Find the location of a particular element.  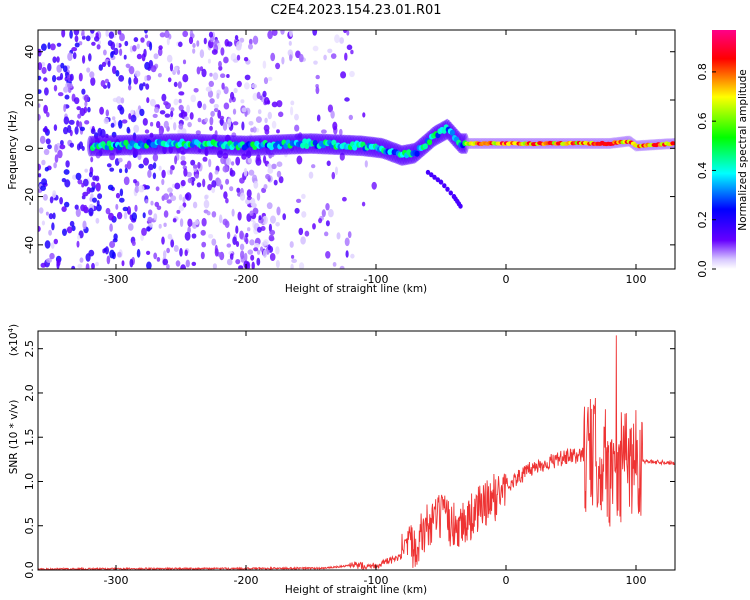

spectrogram-ytick-label: 20 is located at coordinates (29, 100).